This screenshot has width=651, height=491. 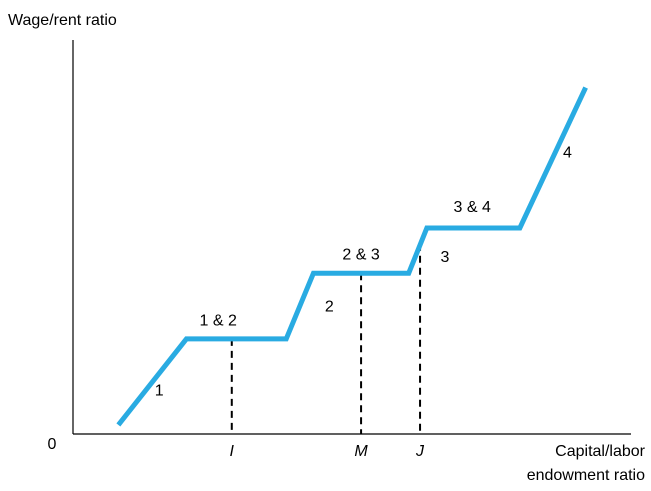 I want to click on segment-label-5: 3, so click(x=445, y=257).